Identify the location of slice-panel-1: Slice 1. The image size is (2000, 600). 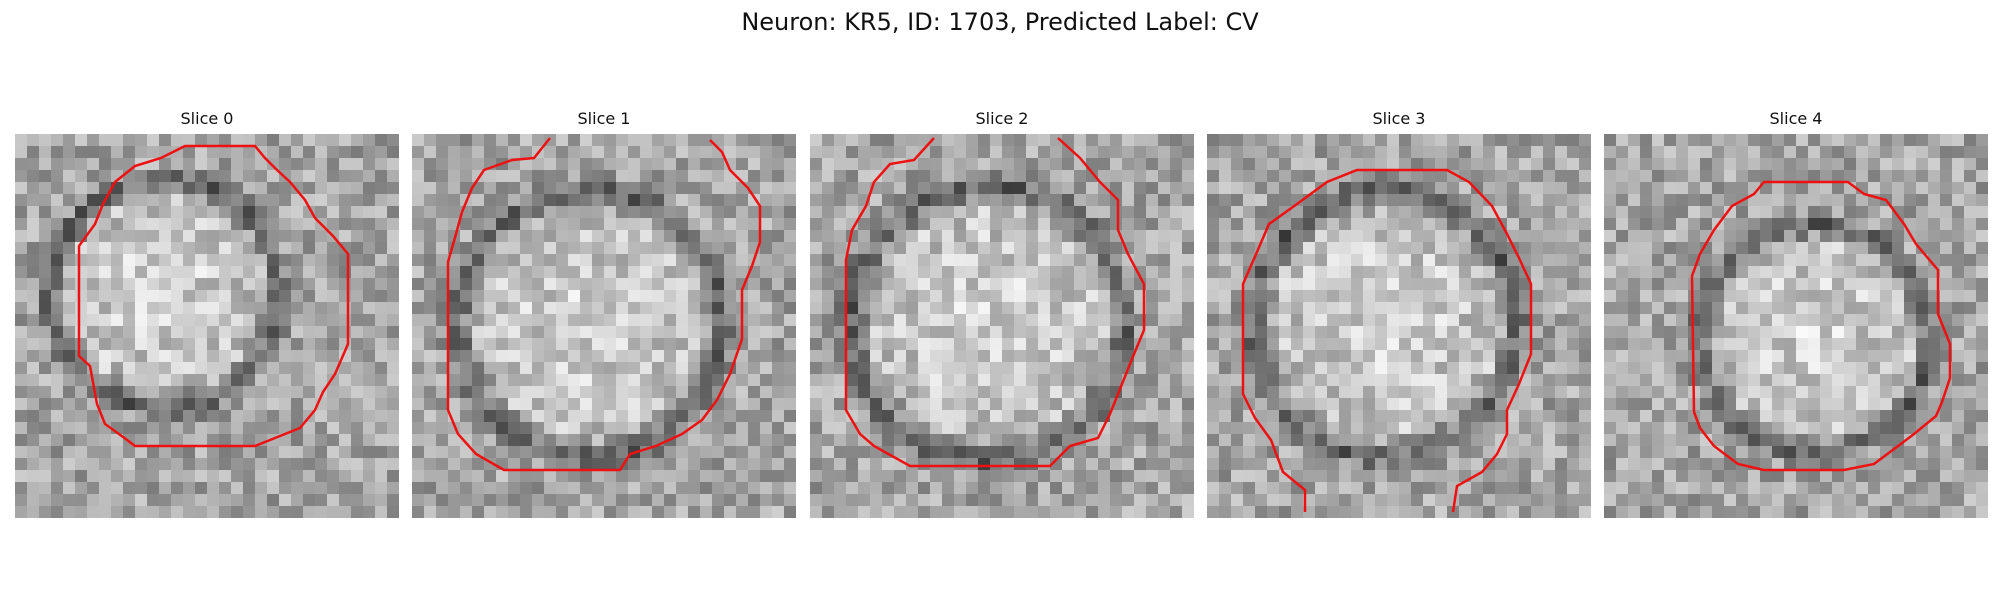
(604, 313).